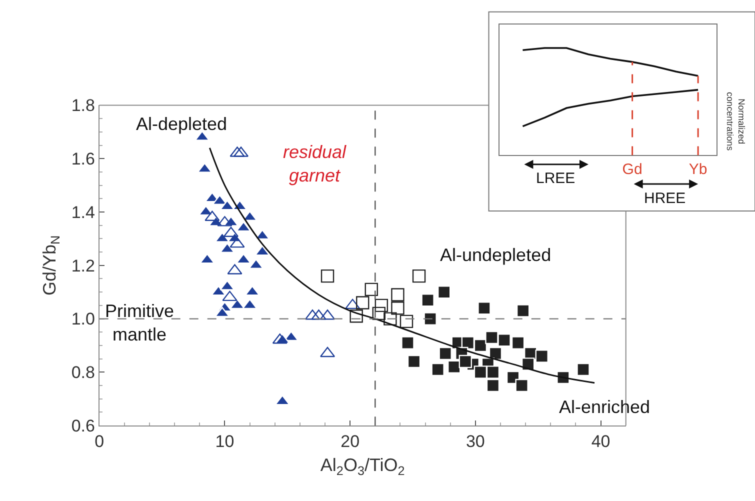 Image resolution: width=755 pixels, height=501 pixels. Describe the element at coordinates (83, 426) in the screenshot. I see `y-tick-label: 0.6` at that location.